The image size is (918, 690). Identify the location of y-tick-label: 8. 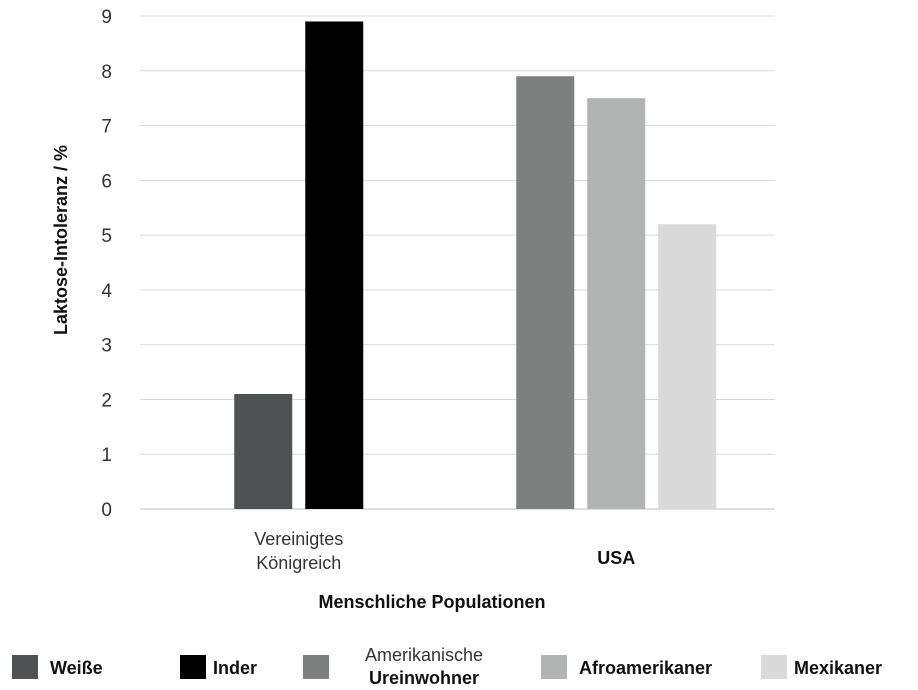
(106, 72).